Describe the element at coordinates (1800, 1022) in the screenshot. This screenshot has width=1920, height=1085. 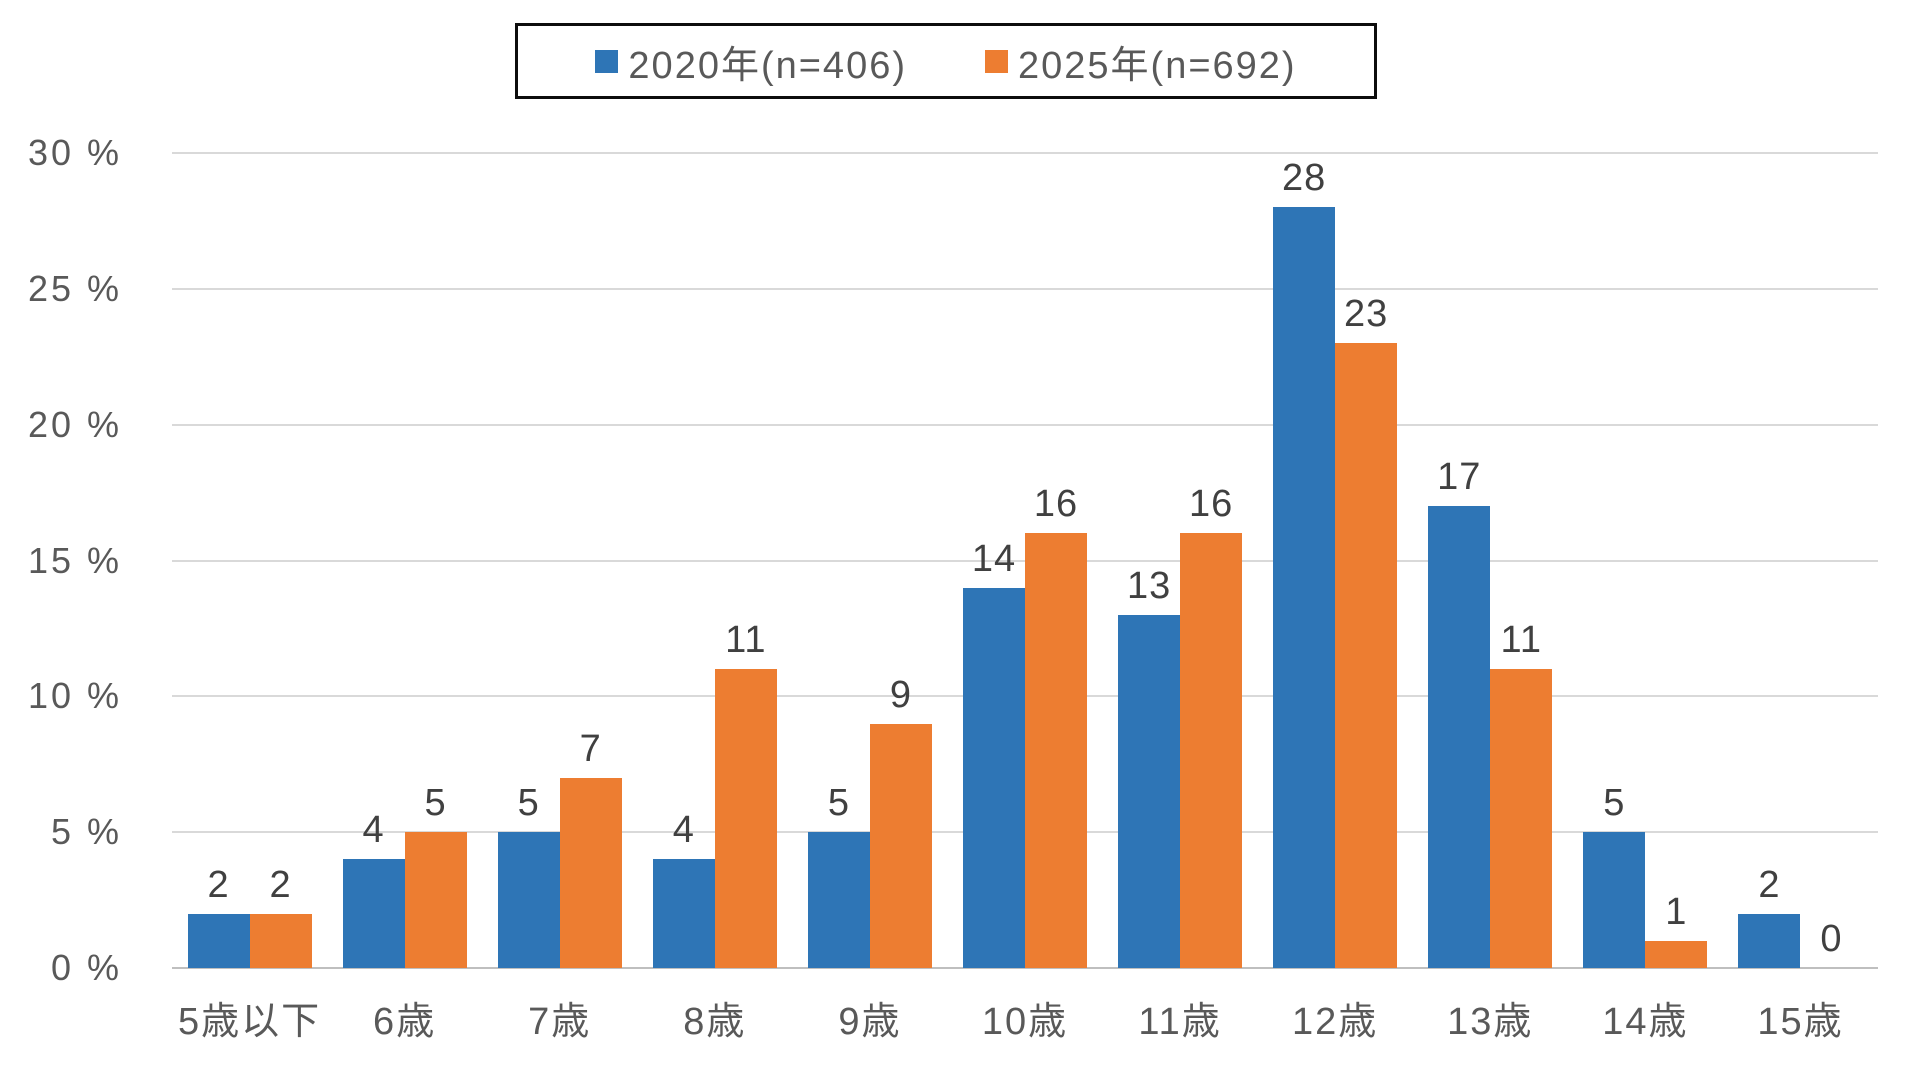
I see `x-axis-tick-label: 15歳` at that location.